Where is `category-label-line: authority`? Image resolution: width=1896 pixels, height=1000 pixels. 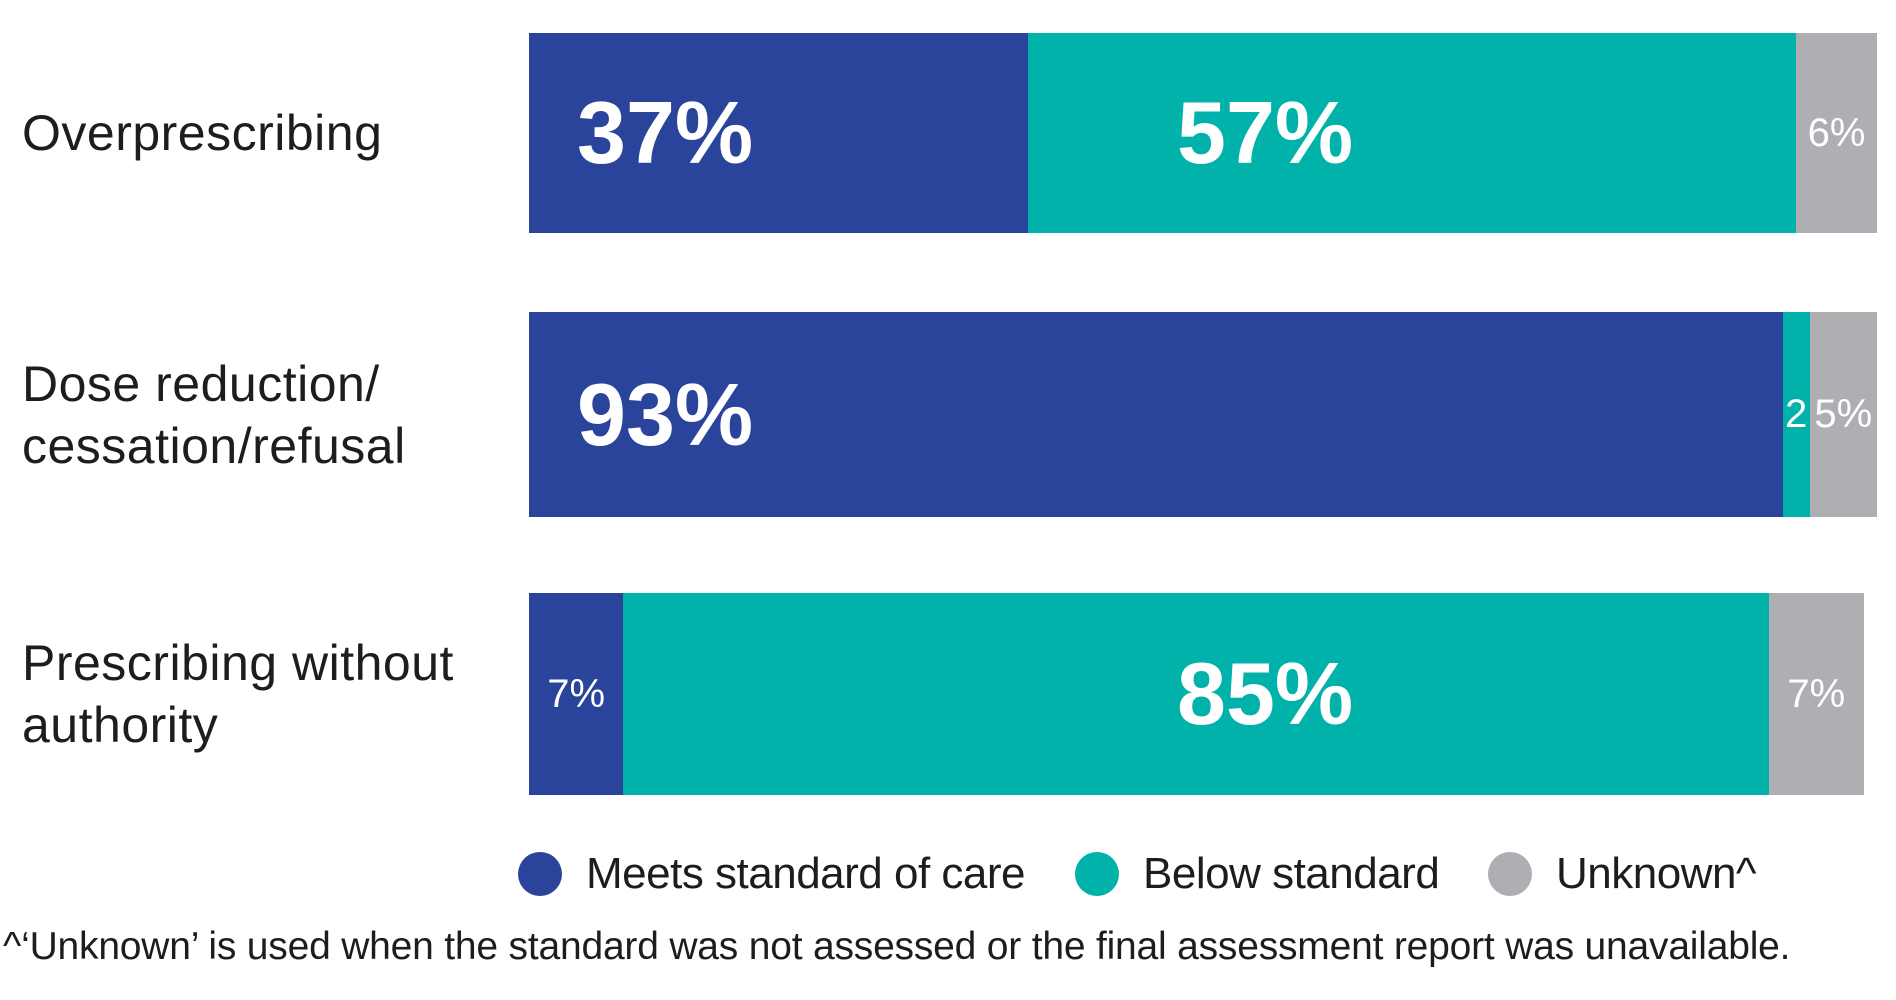 category-label-line: authority is located at coordinates (120, 725).